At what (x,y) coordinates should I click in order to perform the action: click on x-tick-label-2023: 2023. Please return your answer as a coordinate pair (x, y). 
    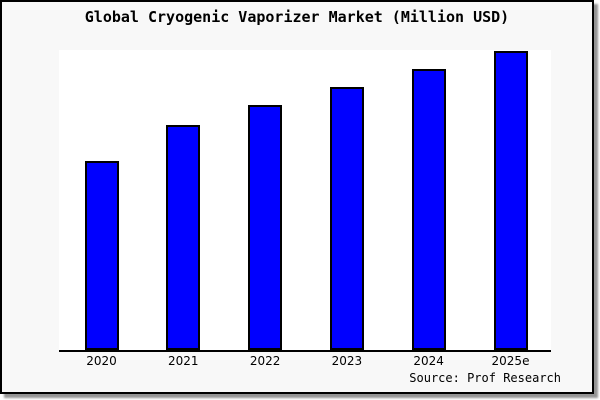
    Looking at the image, I should click on (347, 361).